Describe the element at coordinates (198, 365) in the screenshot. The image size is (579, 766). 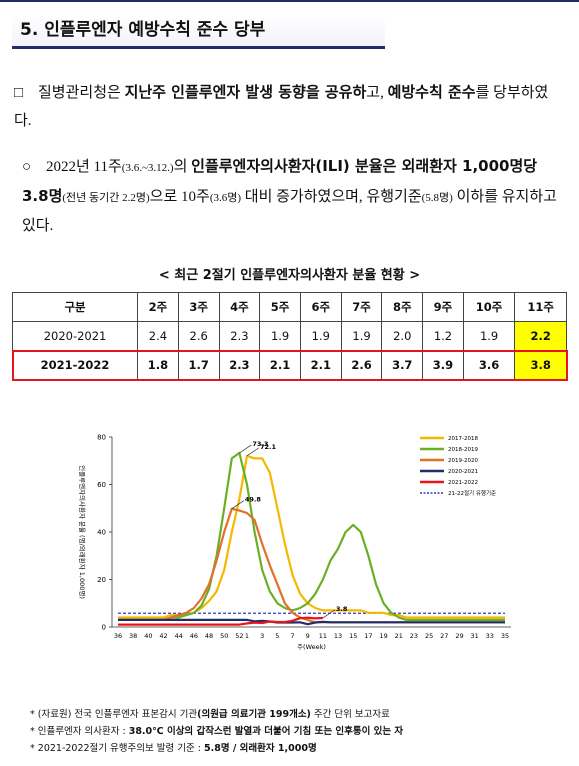
I see `table-cell: 1.7` at that location.